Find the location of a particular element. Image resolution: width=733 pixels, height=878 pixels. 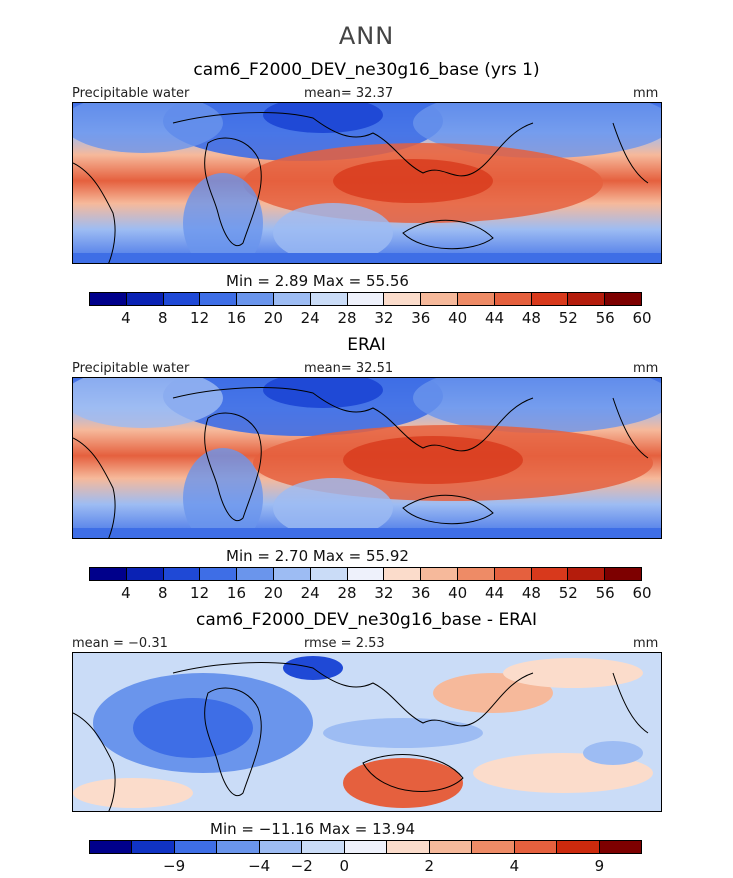

colorbar-tick-label: −2 is located at coordinates (301, 866).